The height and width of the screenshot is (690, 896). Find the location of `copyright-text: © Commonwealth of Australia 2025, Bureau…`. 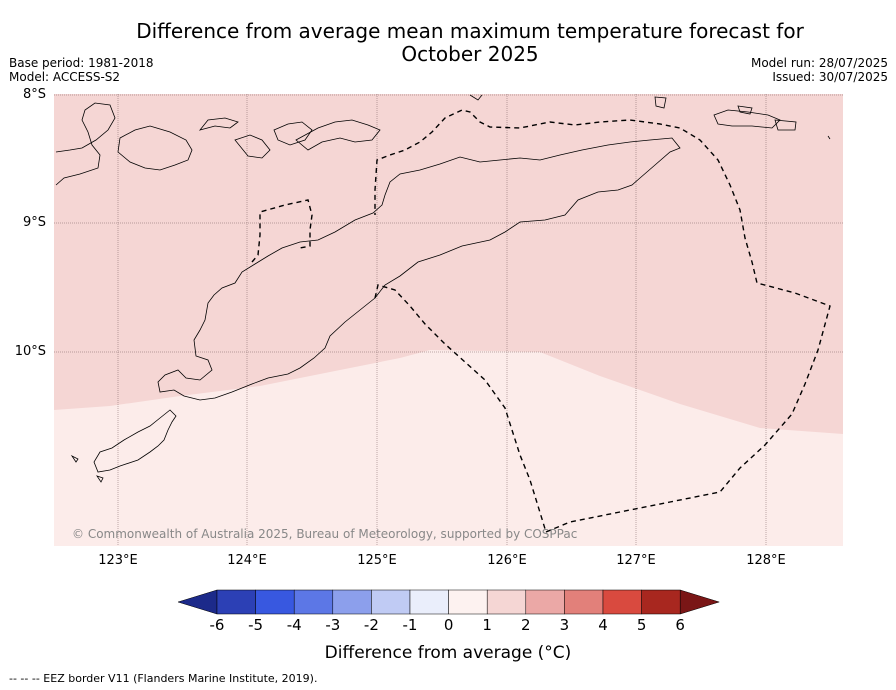

copyright-text: © Commonwealth of Australia 2025, Bureau… is located at coordinates (325, 534).